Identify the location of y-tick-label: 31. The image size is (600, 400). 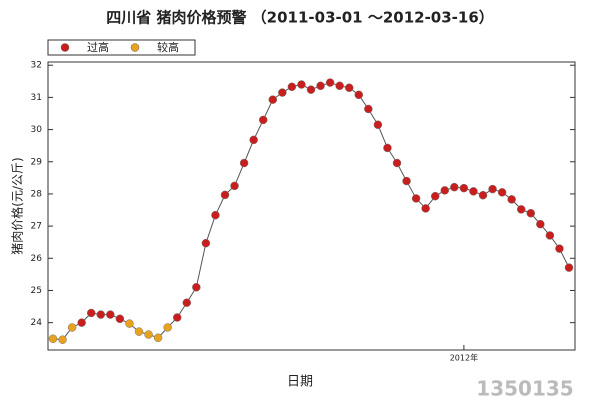
(36, 98).